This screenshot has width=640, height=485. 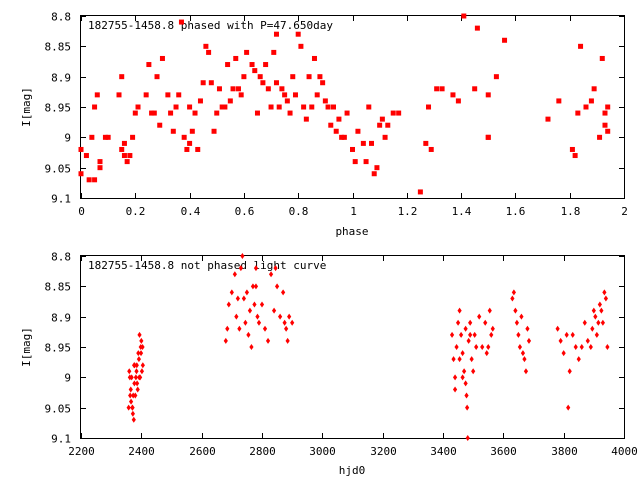 What do you see at coordinates (262, 451) in the screenshot?
I see `x-tick-label: 2800` at bounding box center [262, 451].